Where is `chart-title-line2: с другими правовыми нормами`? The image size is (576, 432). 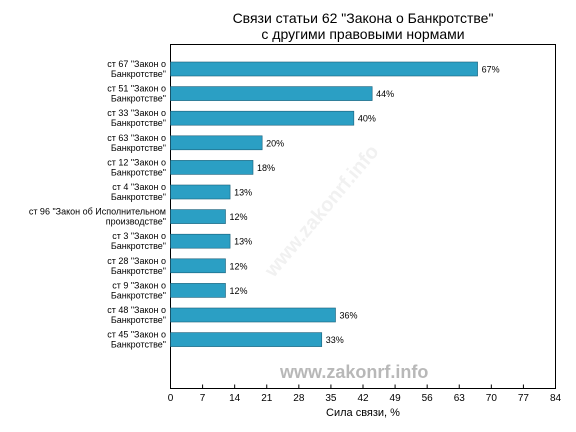 chart-title-line2: с другими правовыми нормами is located at coordinates (363, 34).